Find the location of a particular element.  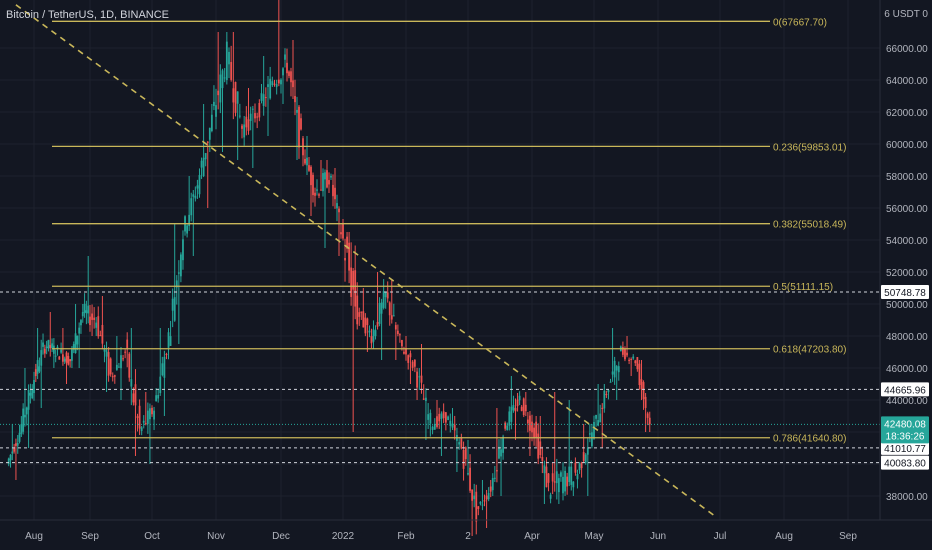

horizontal-line-price-text: 50748.78 is located at coordinates (905, 293).